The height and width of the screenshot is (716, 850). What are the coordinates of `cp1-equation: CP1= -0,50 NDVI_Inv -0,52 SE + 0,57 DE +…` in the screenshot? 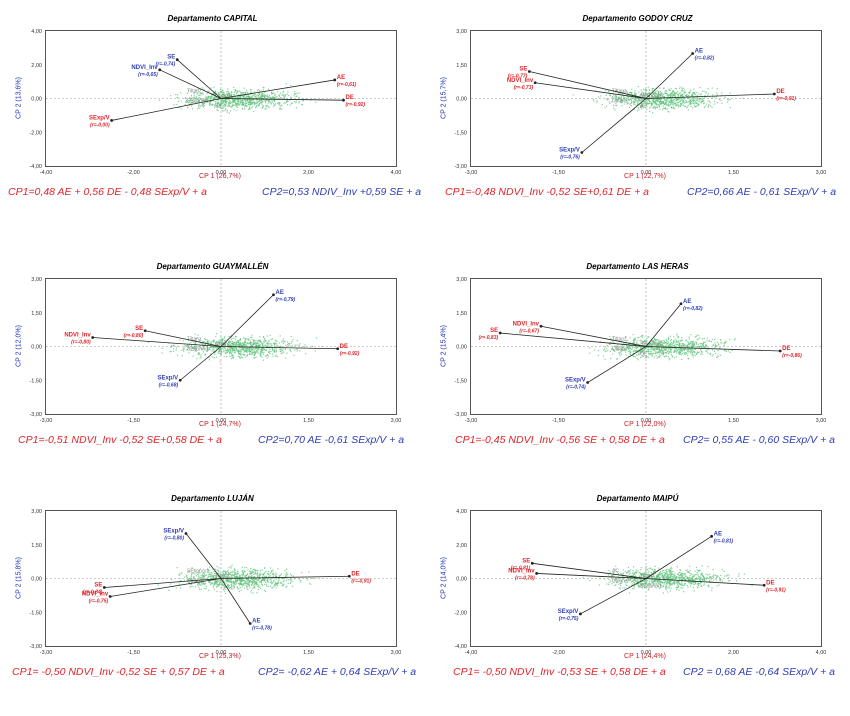 It's located at (118, 672).